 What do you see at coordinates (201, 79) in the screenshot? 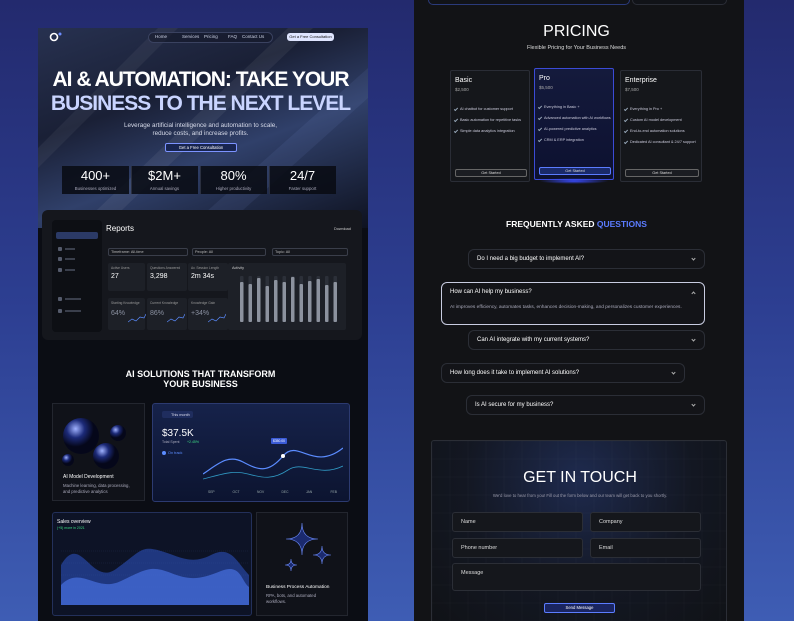
I see `hero-title: AI & AUTOMATION: TAKE YOUR` at bounding box center [201, 79].